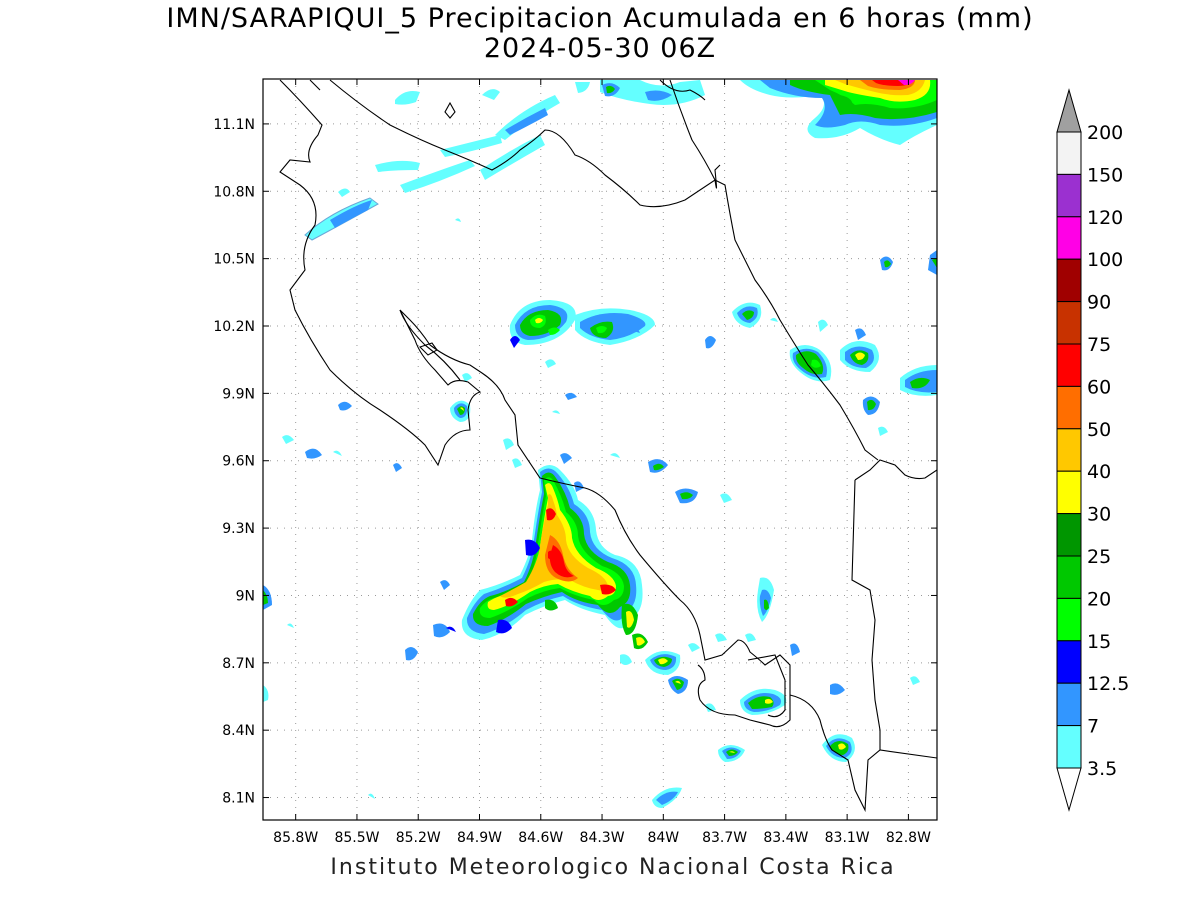 Image resolution: width=1200 pixels, height=900 pixels. Describe the element at coordinates (1105, 175) in the screenshot. I see `colorbar-label: 150` at that location.